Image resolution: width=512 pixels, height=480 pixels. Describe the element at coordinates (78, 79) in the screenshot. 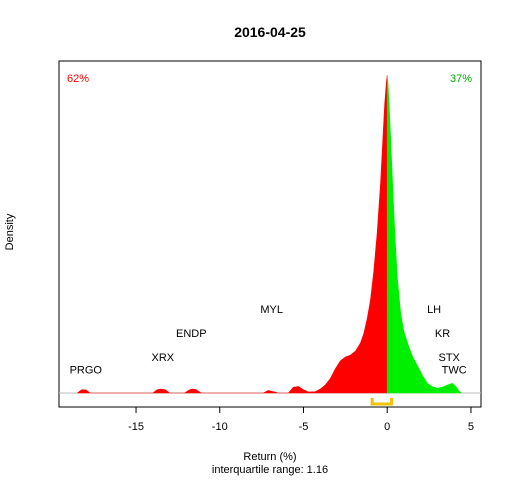

I see `negative-share-label: 62%` at that location.